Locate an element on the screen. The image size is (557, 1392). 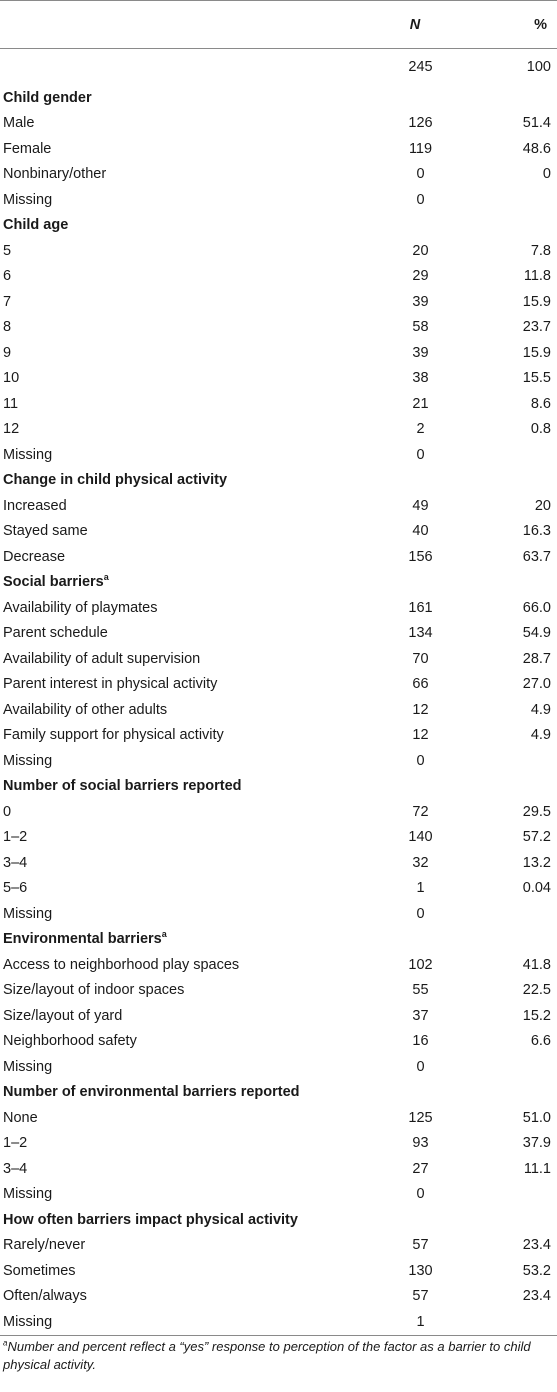
row-n: 40 is located at coordinates (420, 531).